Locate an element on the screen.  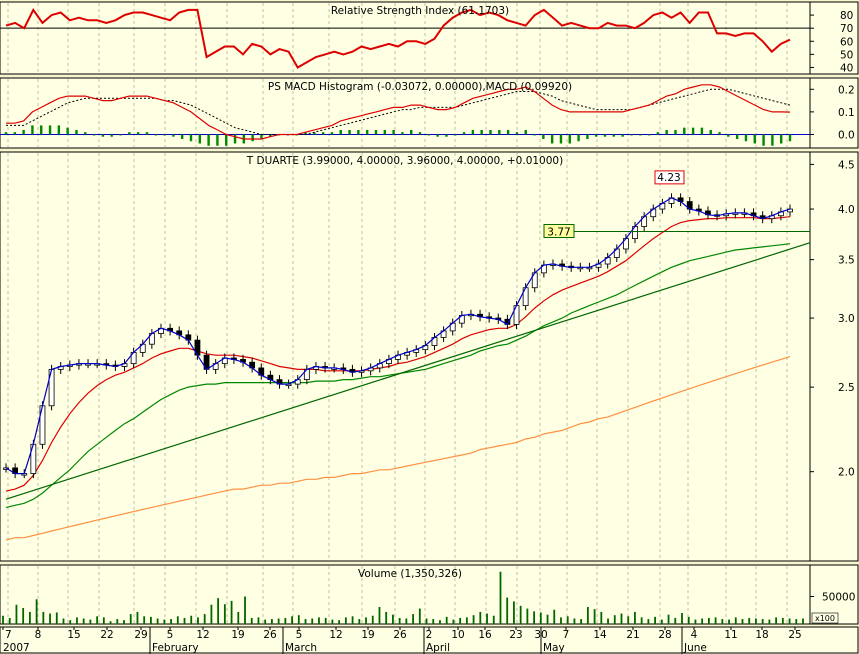
macd-line is located at coordinates (398, 112).